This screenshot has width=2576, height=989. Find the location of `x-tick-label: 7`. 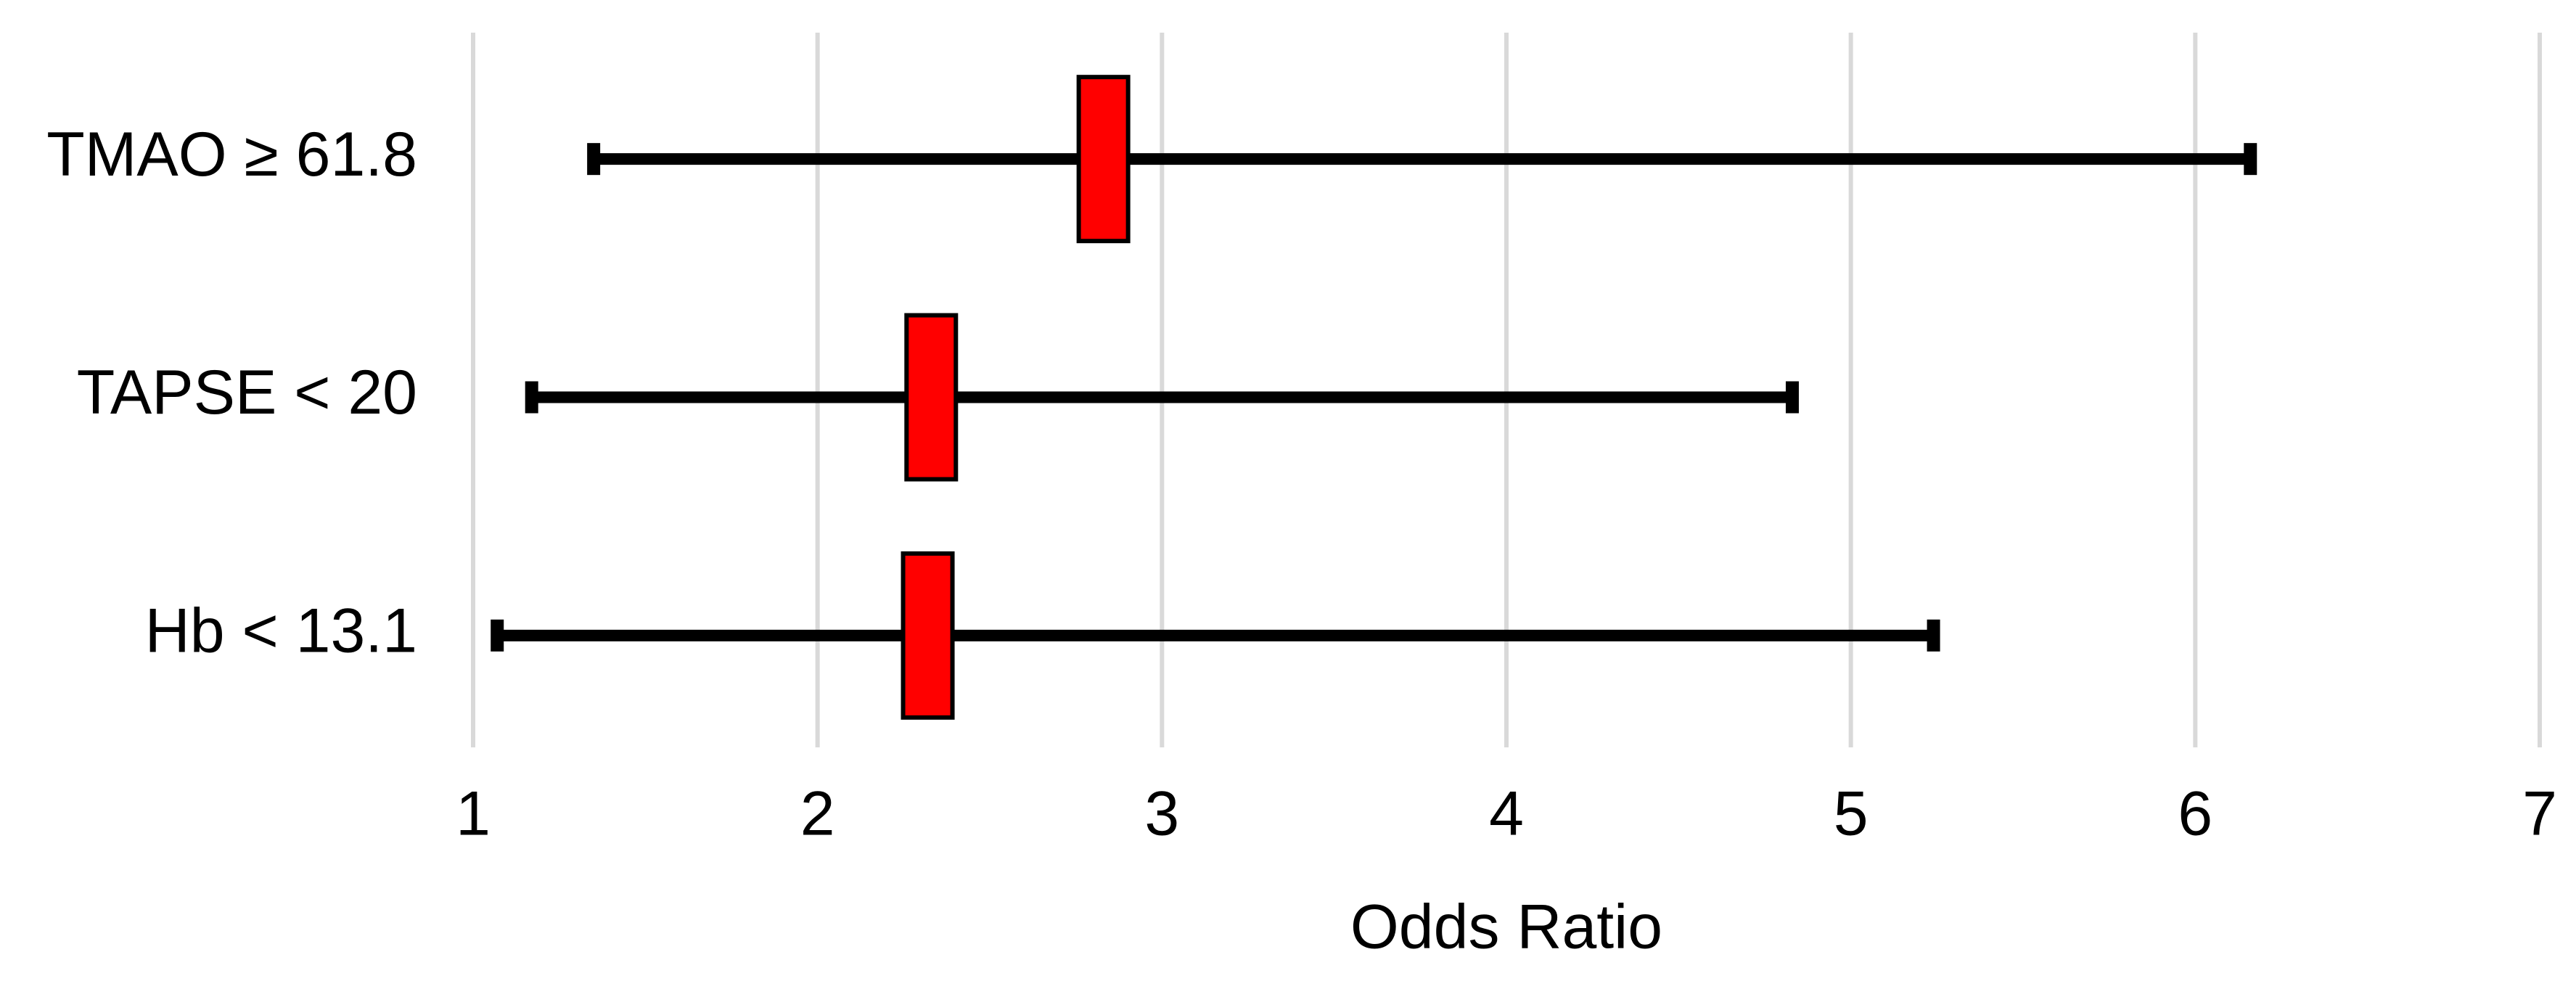

x-tick-label: 7 is located at coordinates (2539, 814).